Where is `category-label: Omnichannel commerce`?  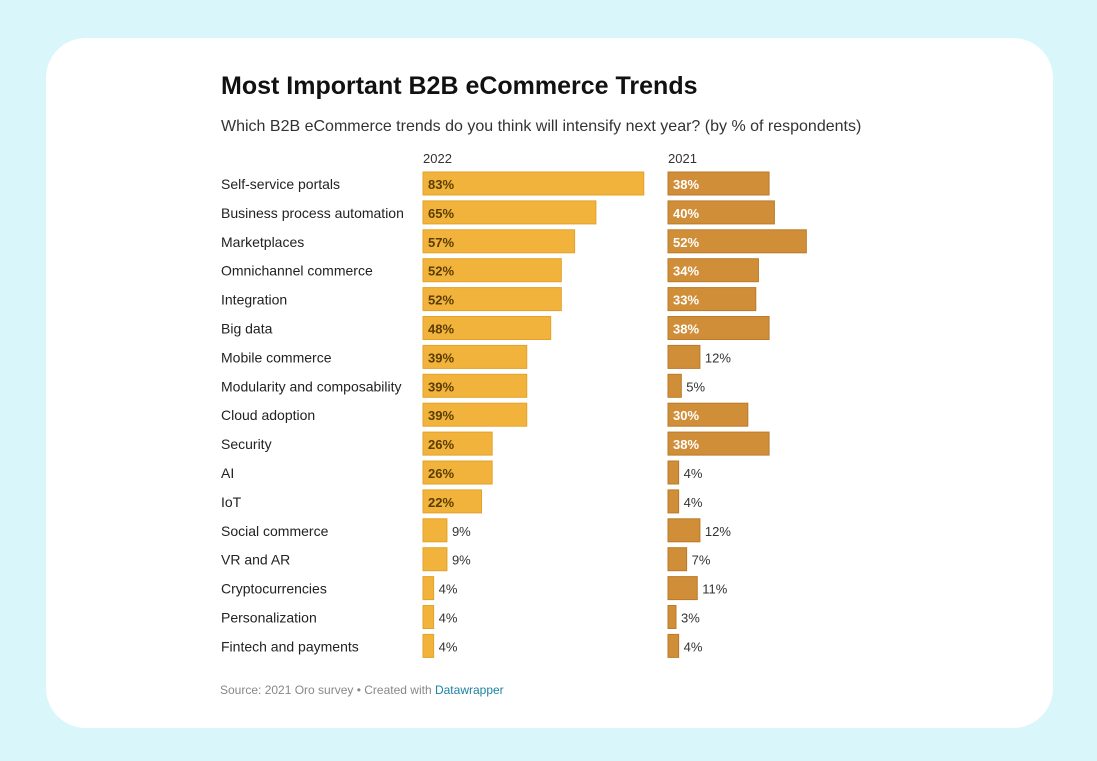
category-label: Omnichannel commerce is located at coordinates (297, 271).